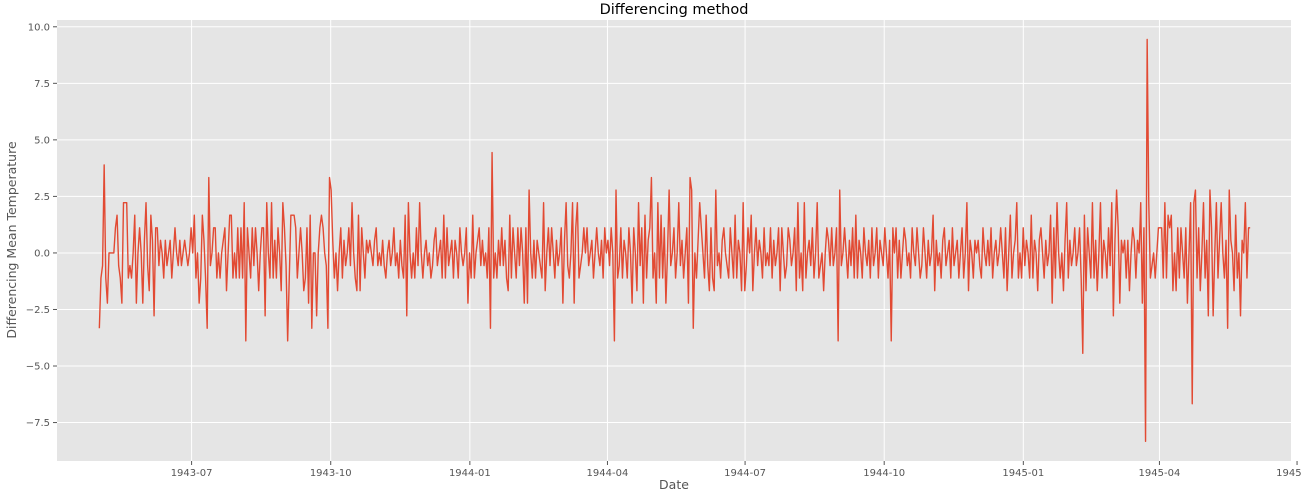 This screenshot has height=500, width=1301. What do you see at coordinates (42, 197) in the screenshot?
I see `y-tick-label: 2.5` at bounding box center [42, 197].